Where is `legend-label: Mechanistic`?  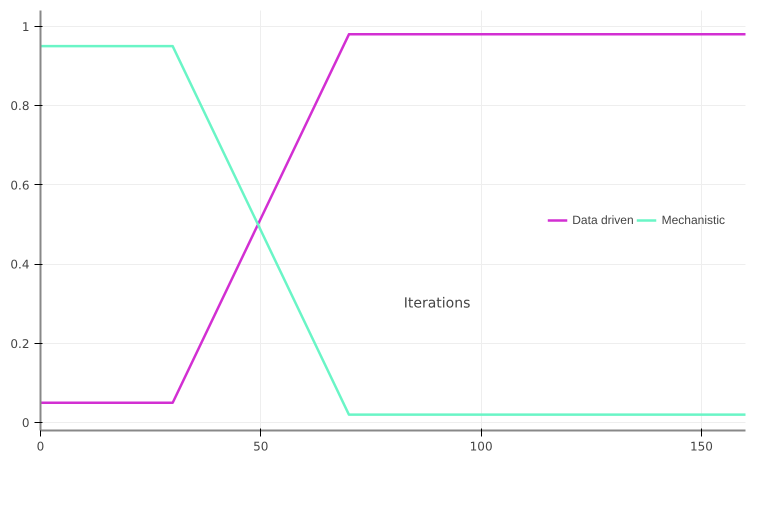 legend-label: Mechanistic is located at coordinates (693, 220).